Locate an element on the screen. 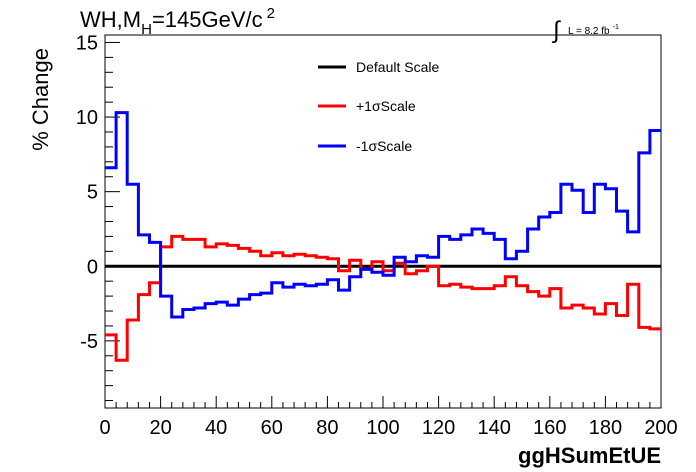  legend: Default Scale +1σScale -1σScale is located at coordinates (378, 106).